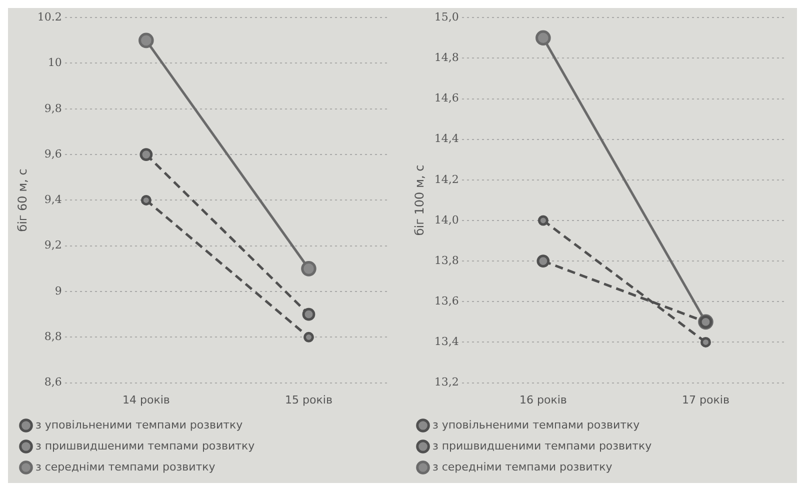 The image size is (805, 491). Describe the element at coordinates (53, 153) in the screenshot. I see `y-tick-label: 9,6` at that location.